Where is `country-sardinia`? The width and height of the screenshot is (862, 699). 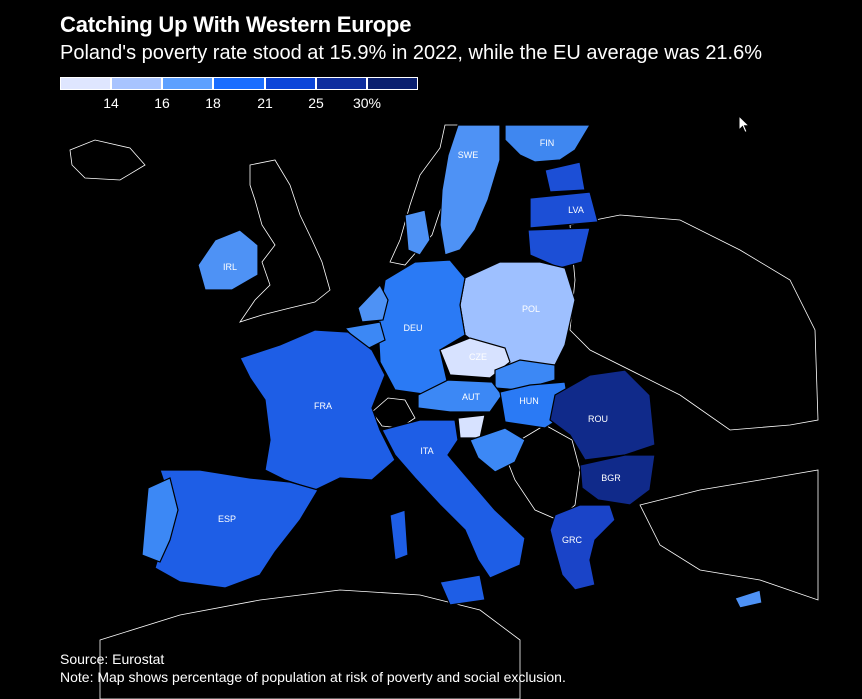
country-sardinia is located at coordinates (399, 535).